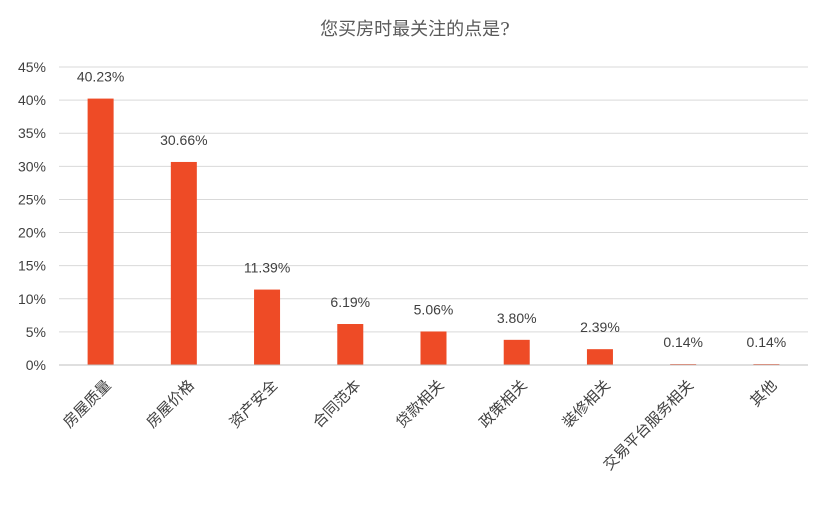 The height and width of the screenshot is (512, 831). What do you see at coordinates (100, 77) in the screenshot?
I see `data-label: 40.23%` at bounding box center [100, 77].